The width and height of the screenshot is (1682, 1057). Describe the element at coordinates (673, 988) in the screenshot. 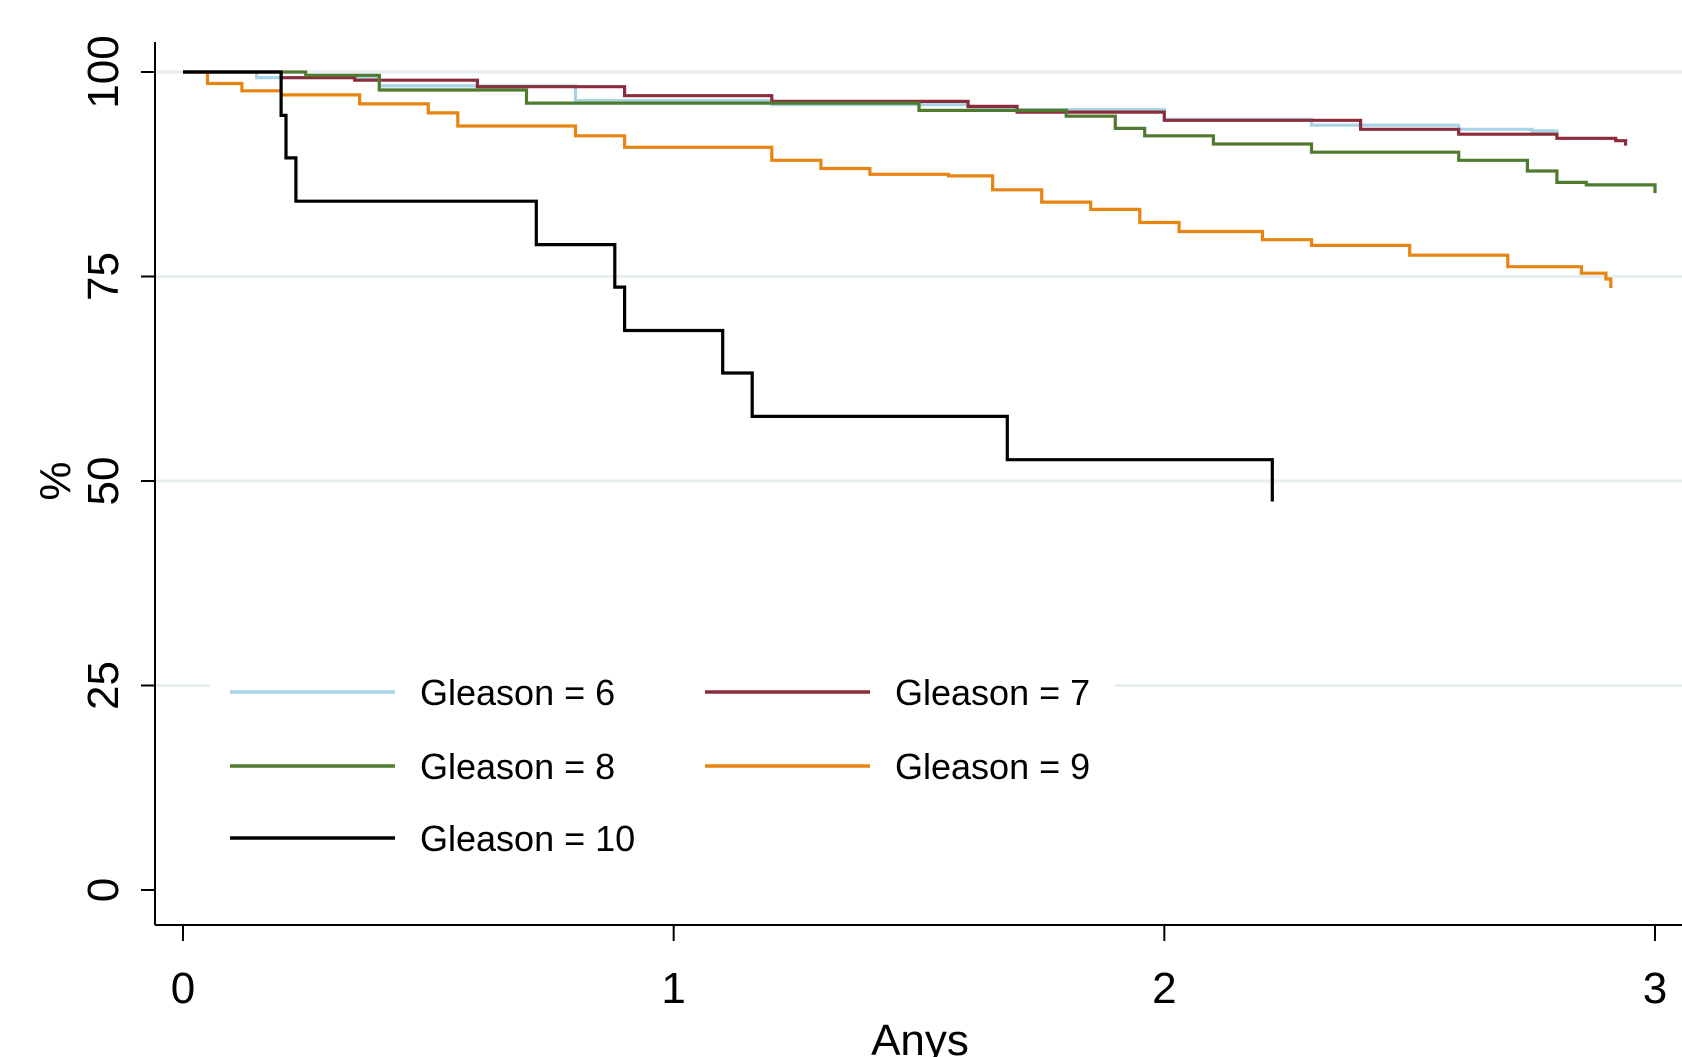

I see `x-tick-label: 1` at that location.